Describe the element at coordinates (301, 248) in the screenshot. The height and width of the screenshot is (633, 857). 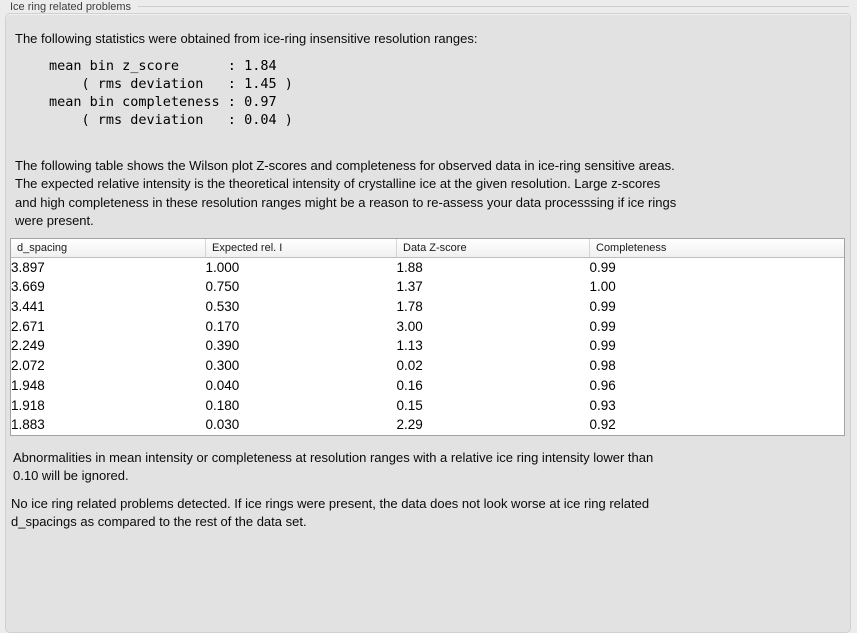
I see `column-header-expected-rel-i: Expected rel. I` at that location.